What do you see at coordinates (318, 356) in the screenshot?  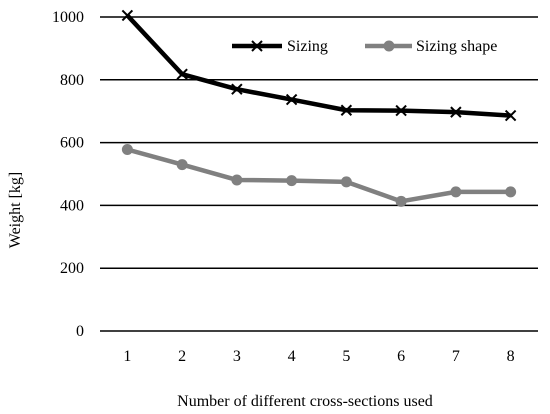 I see `x-tick-labels: 1 2 3 4 5 6 7 8` at bounding box center [318, 356].